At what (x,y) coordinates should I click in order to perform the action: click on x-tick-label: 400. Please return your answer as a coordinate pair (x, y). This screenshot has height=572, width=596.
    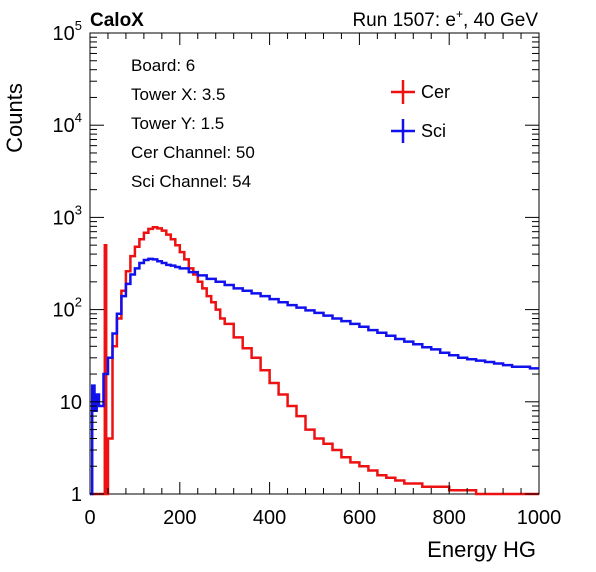
    Looking at the image, I should click on (269, 518).